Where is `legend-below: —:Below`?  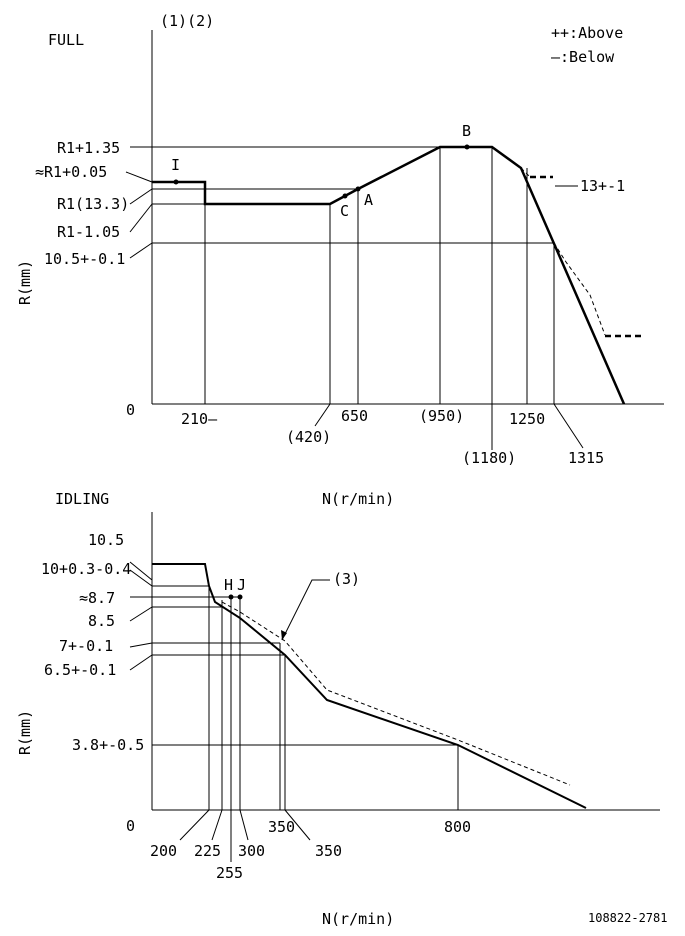 legend-below: —:Below is located at coordinates (583, 57).